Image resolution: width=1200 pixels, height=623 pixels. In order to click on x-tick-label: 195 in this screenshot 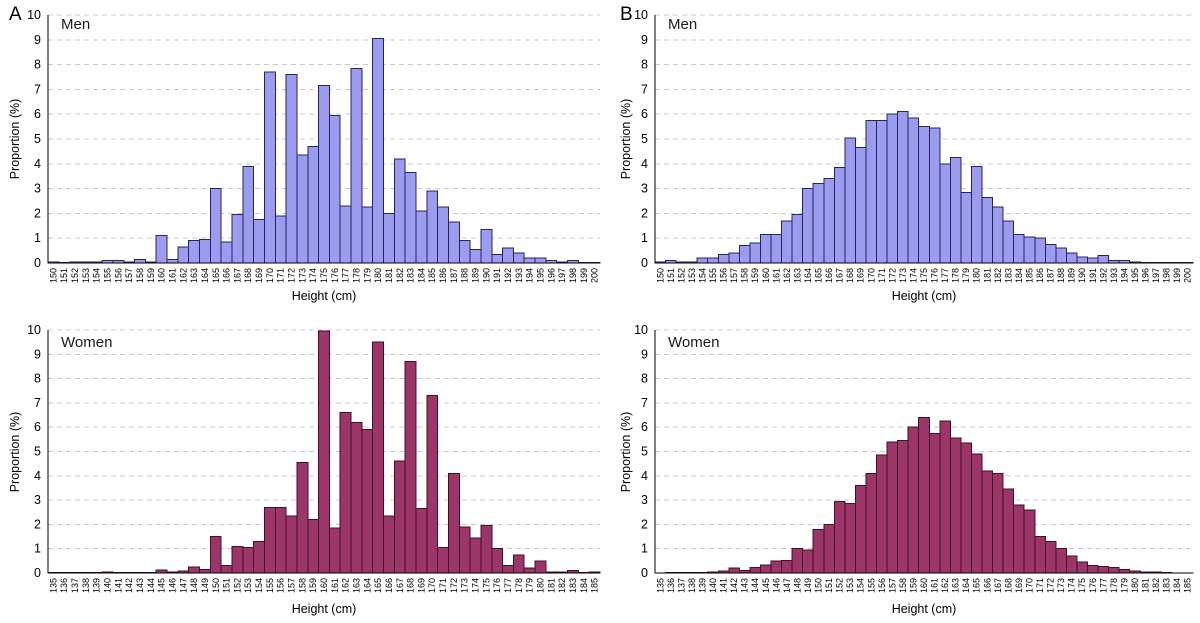, I will do `click(1135, 275)`.